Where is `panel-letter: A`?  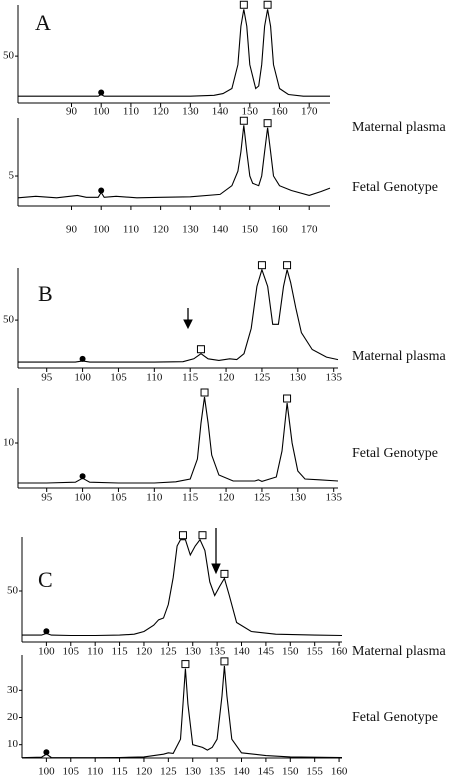 panel-letter: A is located at coordinates (43, 22).